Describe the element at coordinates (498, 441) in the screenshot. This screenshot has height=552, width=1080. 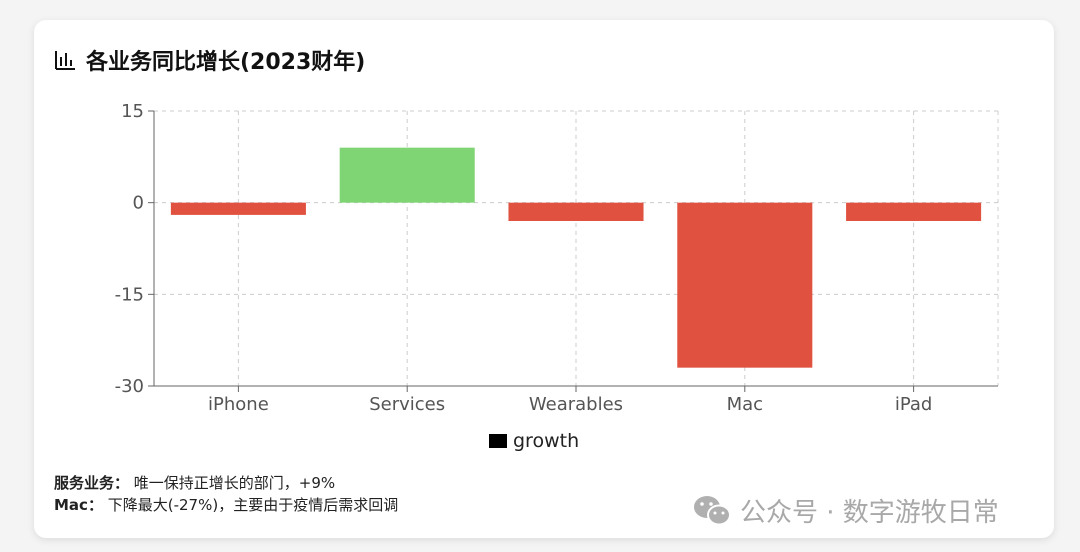
I see `legend-swatch` at that location.